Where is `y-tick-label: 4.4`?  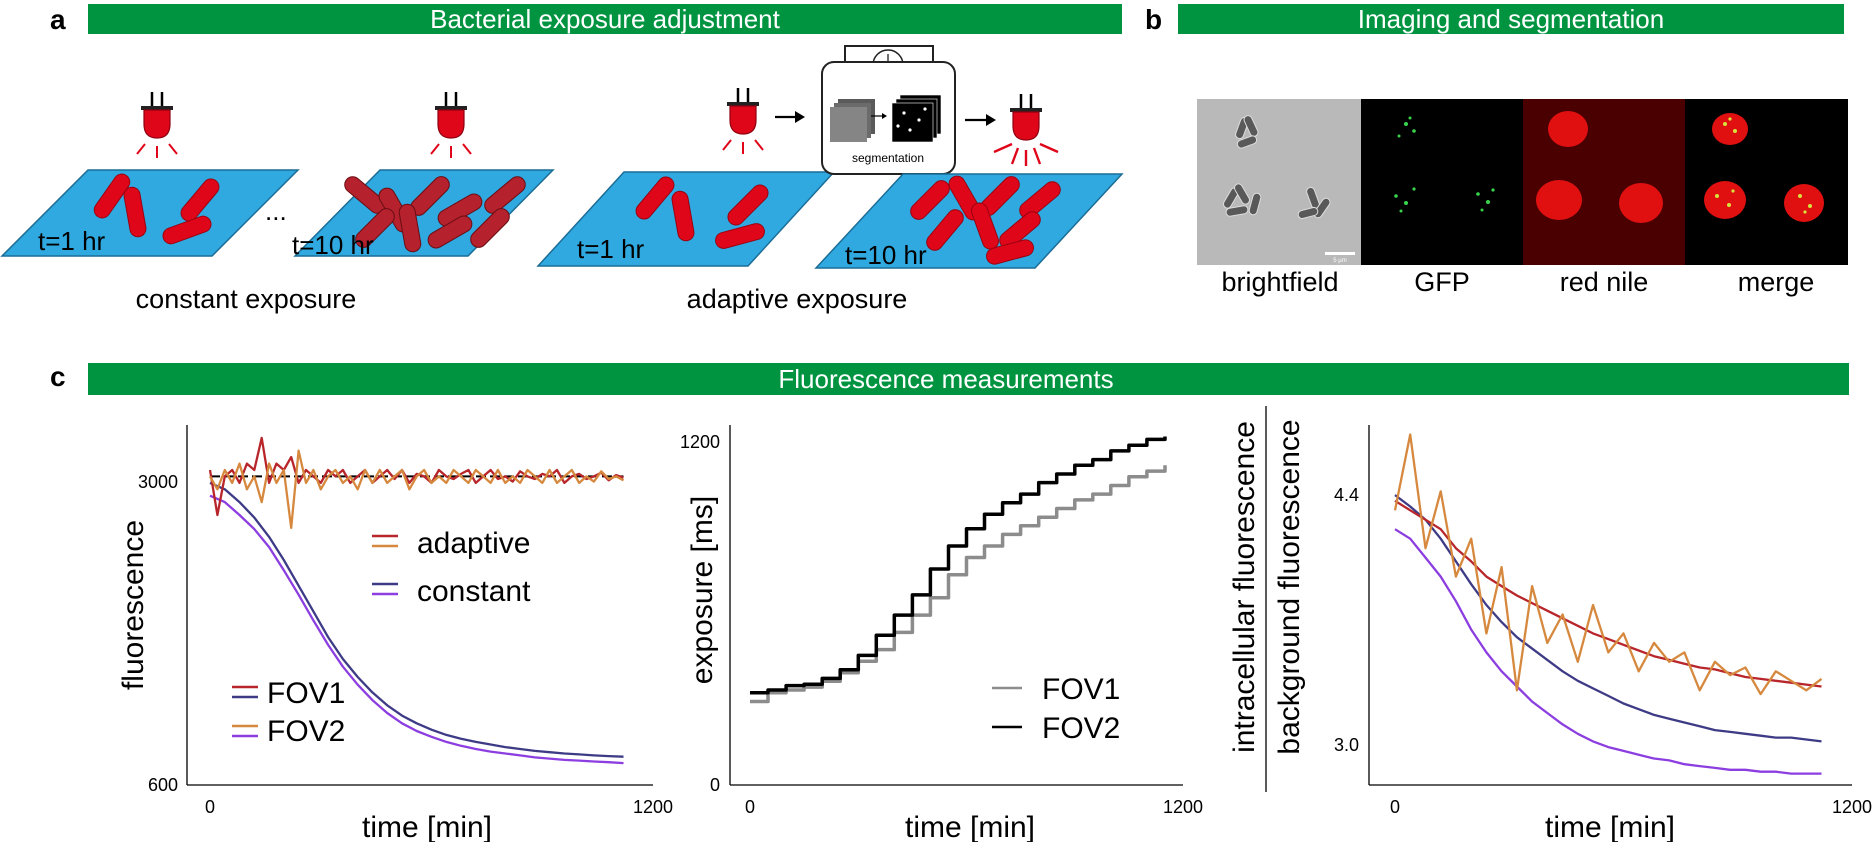 y-tick-label: 4.4 is located at coordinates (1346, 495).